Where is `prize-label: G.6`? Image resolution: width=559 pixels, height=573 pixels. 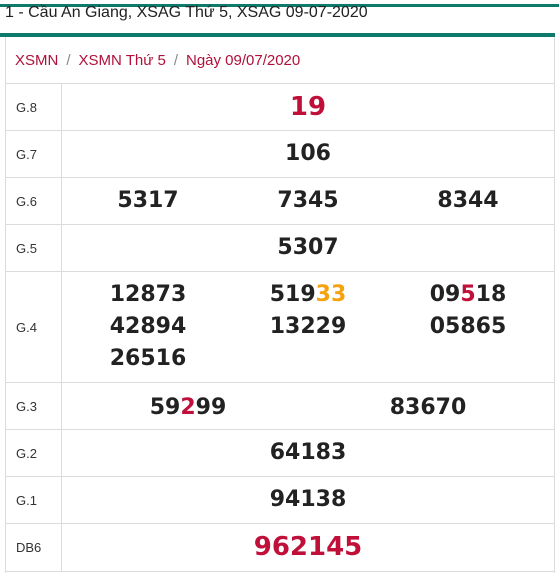 prize-label: G.6 is located at coordinates (34, 201).